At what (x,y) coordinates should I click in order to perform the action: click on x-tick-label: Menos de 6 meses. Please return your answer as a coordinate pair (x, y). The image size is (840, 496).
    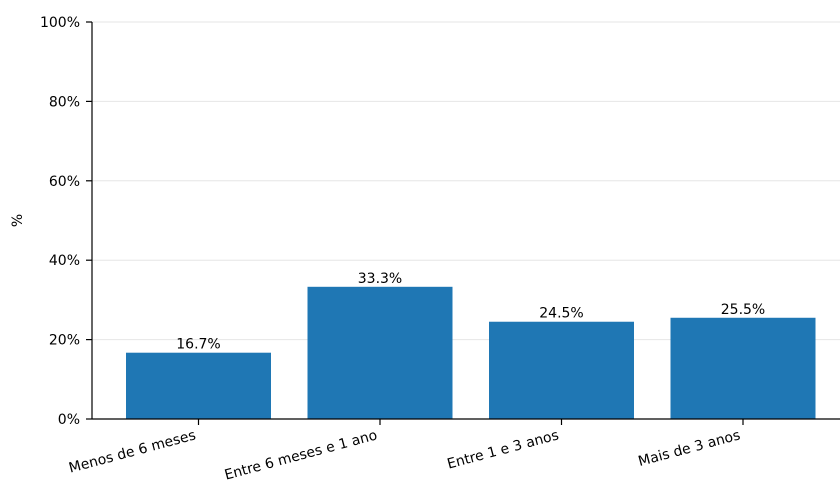
    Looking at the image, I should click on (132, 451).